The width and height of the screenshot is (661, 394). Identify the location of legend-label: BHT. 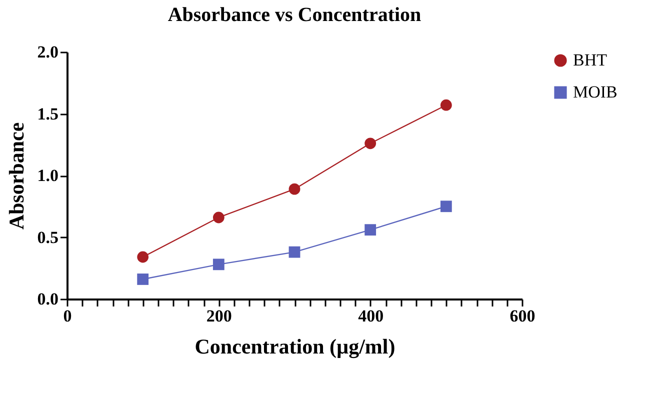
(590, 60).